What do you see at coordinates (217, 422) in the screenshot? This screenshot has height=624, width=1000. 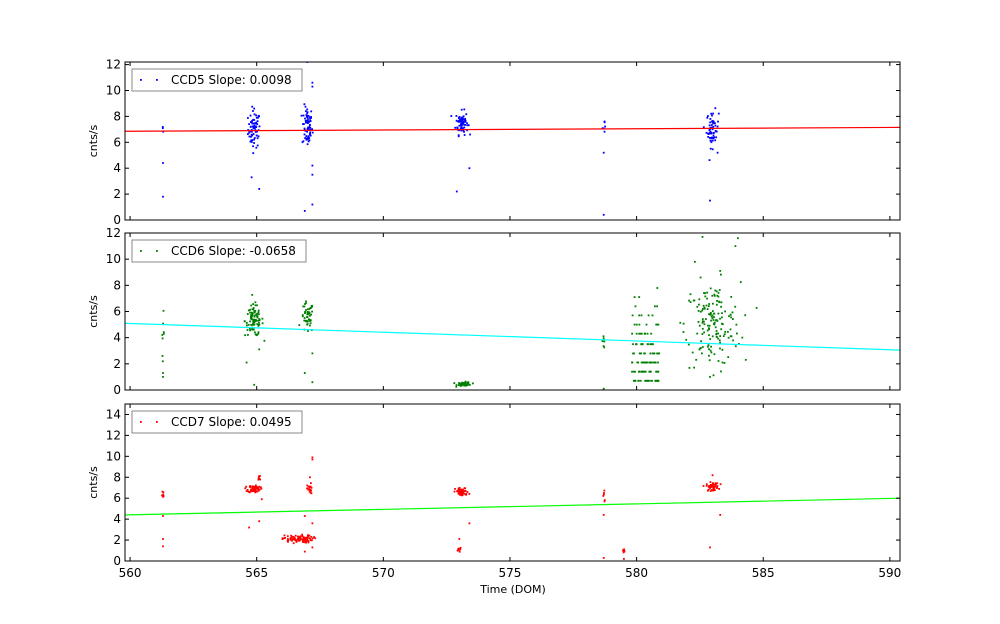 I see `legend-box` at bounding box center [217, 422].